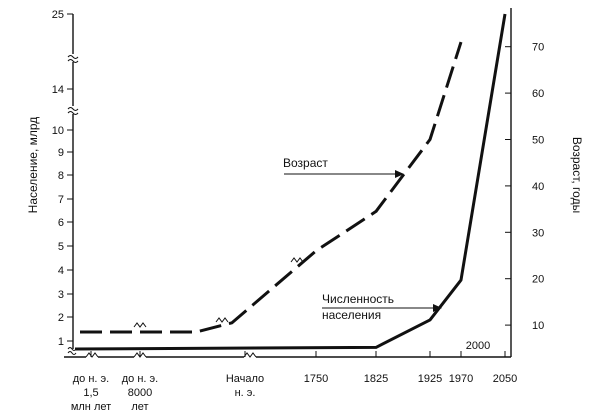 The height and width of the screenshot is (419, 600). Describe the element at coordinates (61, 247) in the screenshot. I see `left-tick-label-5: 5` at that location.